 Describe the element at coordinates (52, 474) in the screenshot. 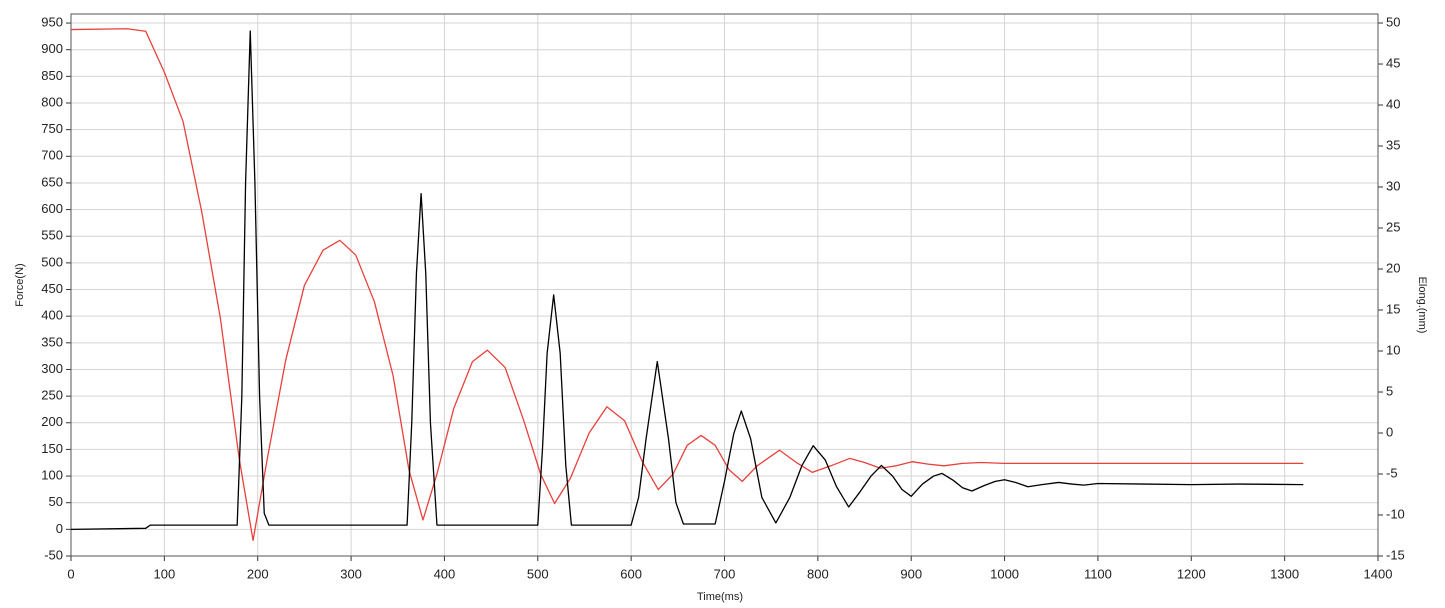

I see `y-tick-label: 100` at that location.